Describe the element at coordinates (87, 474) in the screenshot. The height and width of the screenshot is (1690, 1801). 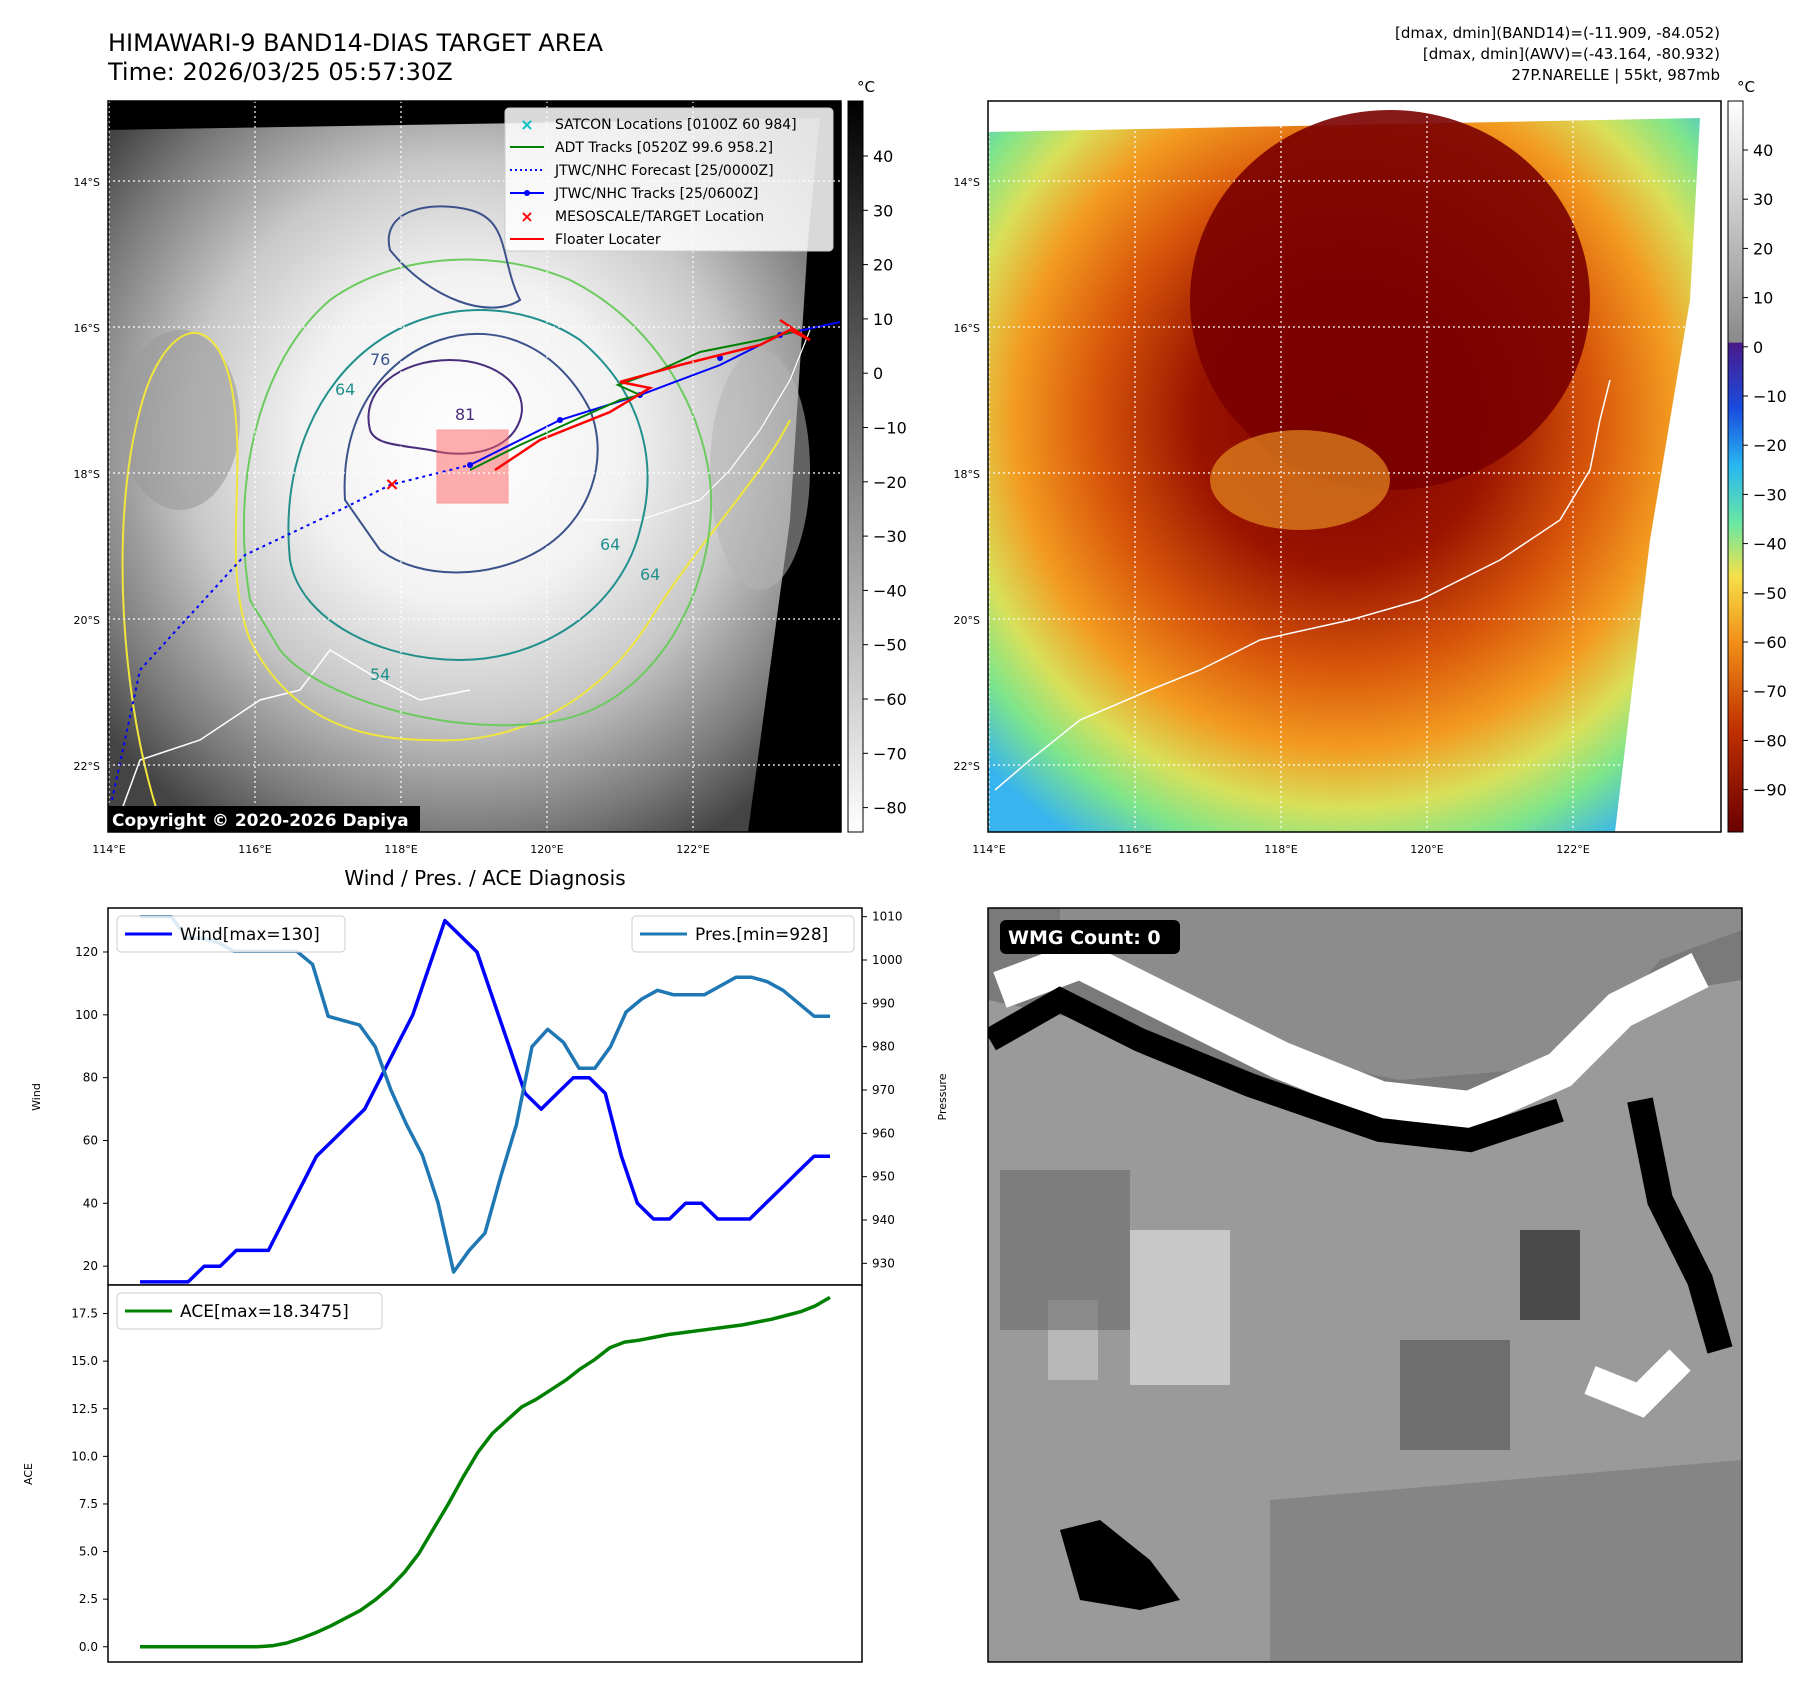
I see `lat-label: 18°S` at that location.